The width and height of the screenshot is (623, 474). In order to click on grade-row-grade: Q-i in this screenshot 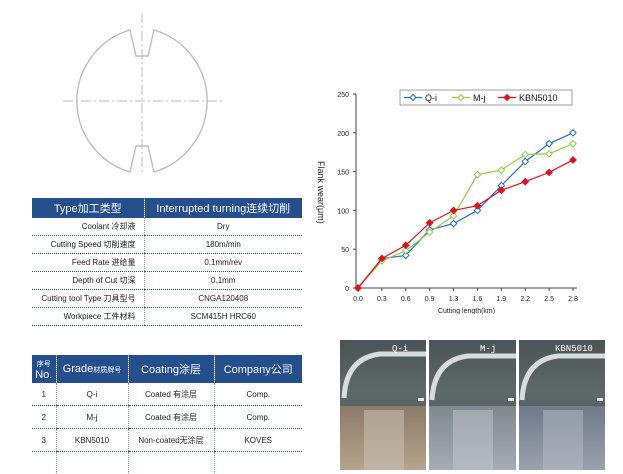, I will do `click(91, 394)`.